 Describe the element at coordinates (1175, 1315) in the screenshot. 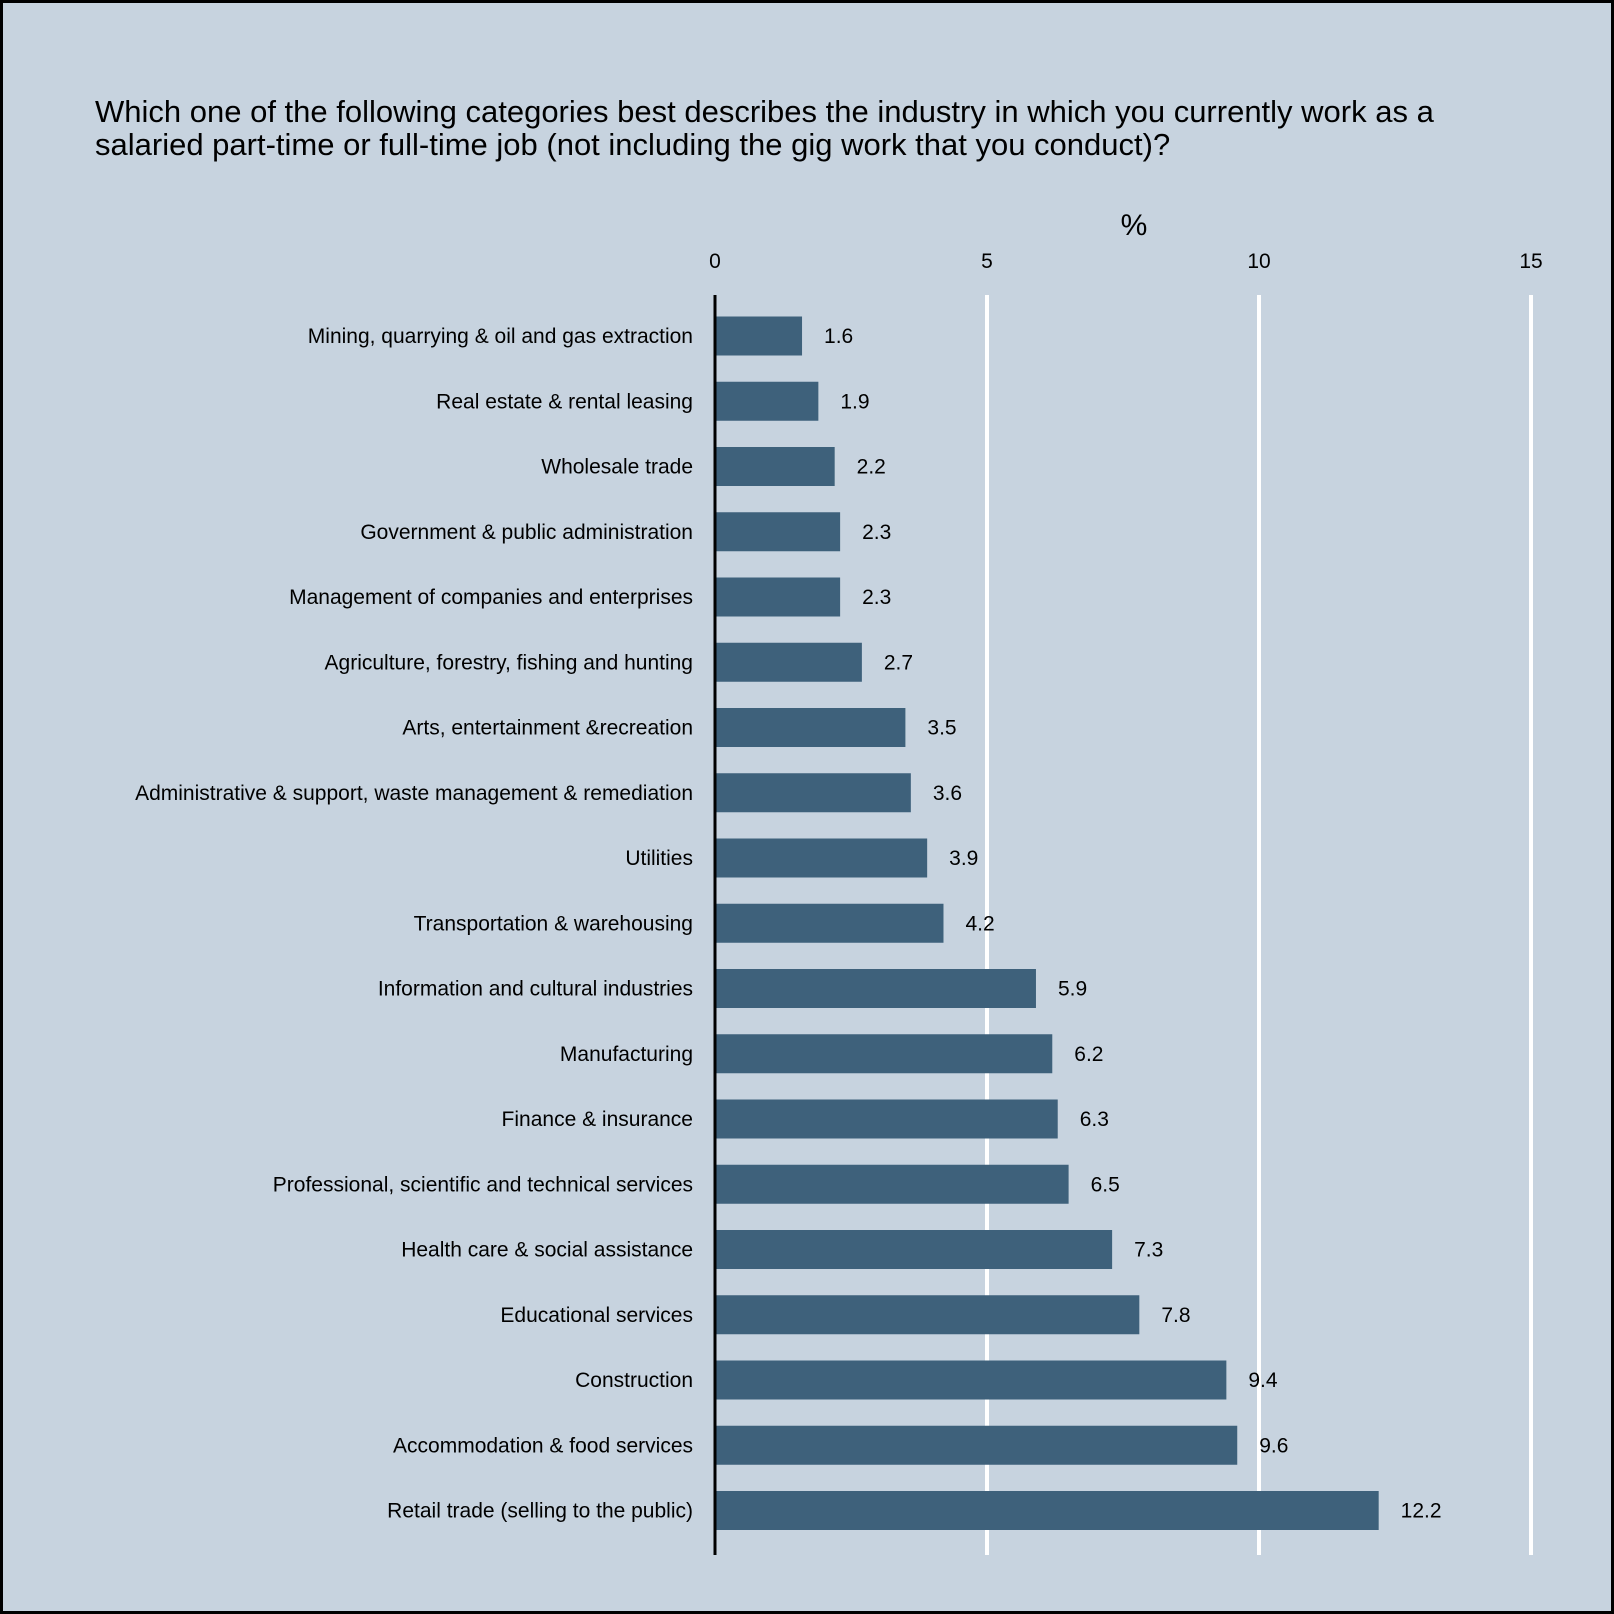

I see `data-label: 7.8` at that location.